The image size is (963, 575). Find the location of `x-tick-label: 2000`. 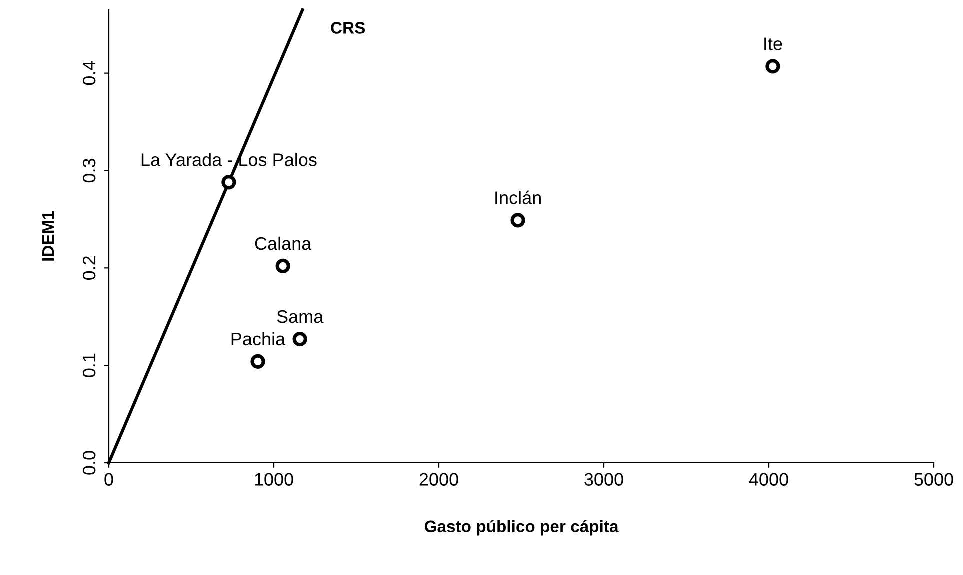

x-tick-label: 2000 is located at coordinates (439, 479).